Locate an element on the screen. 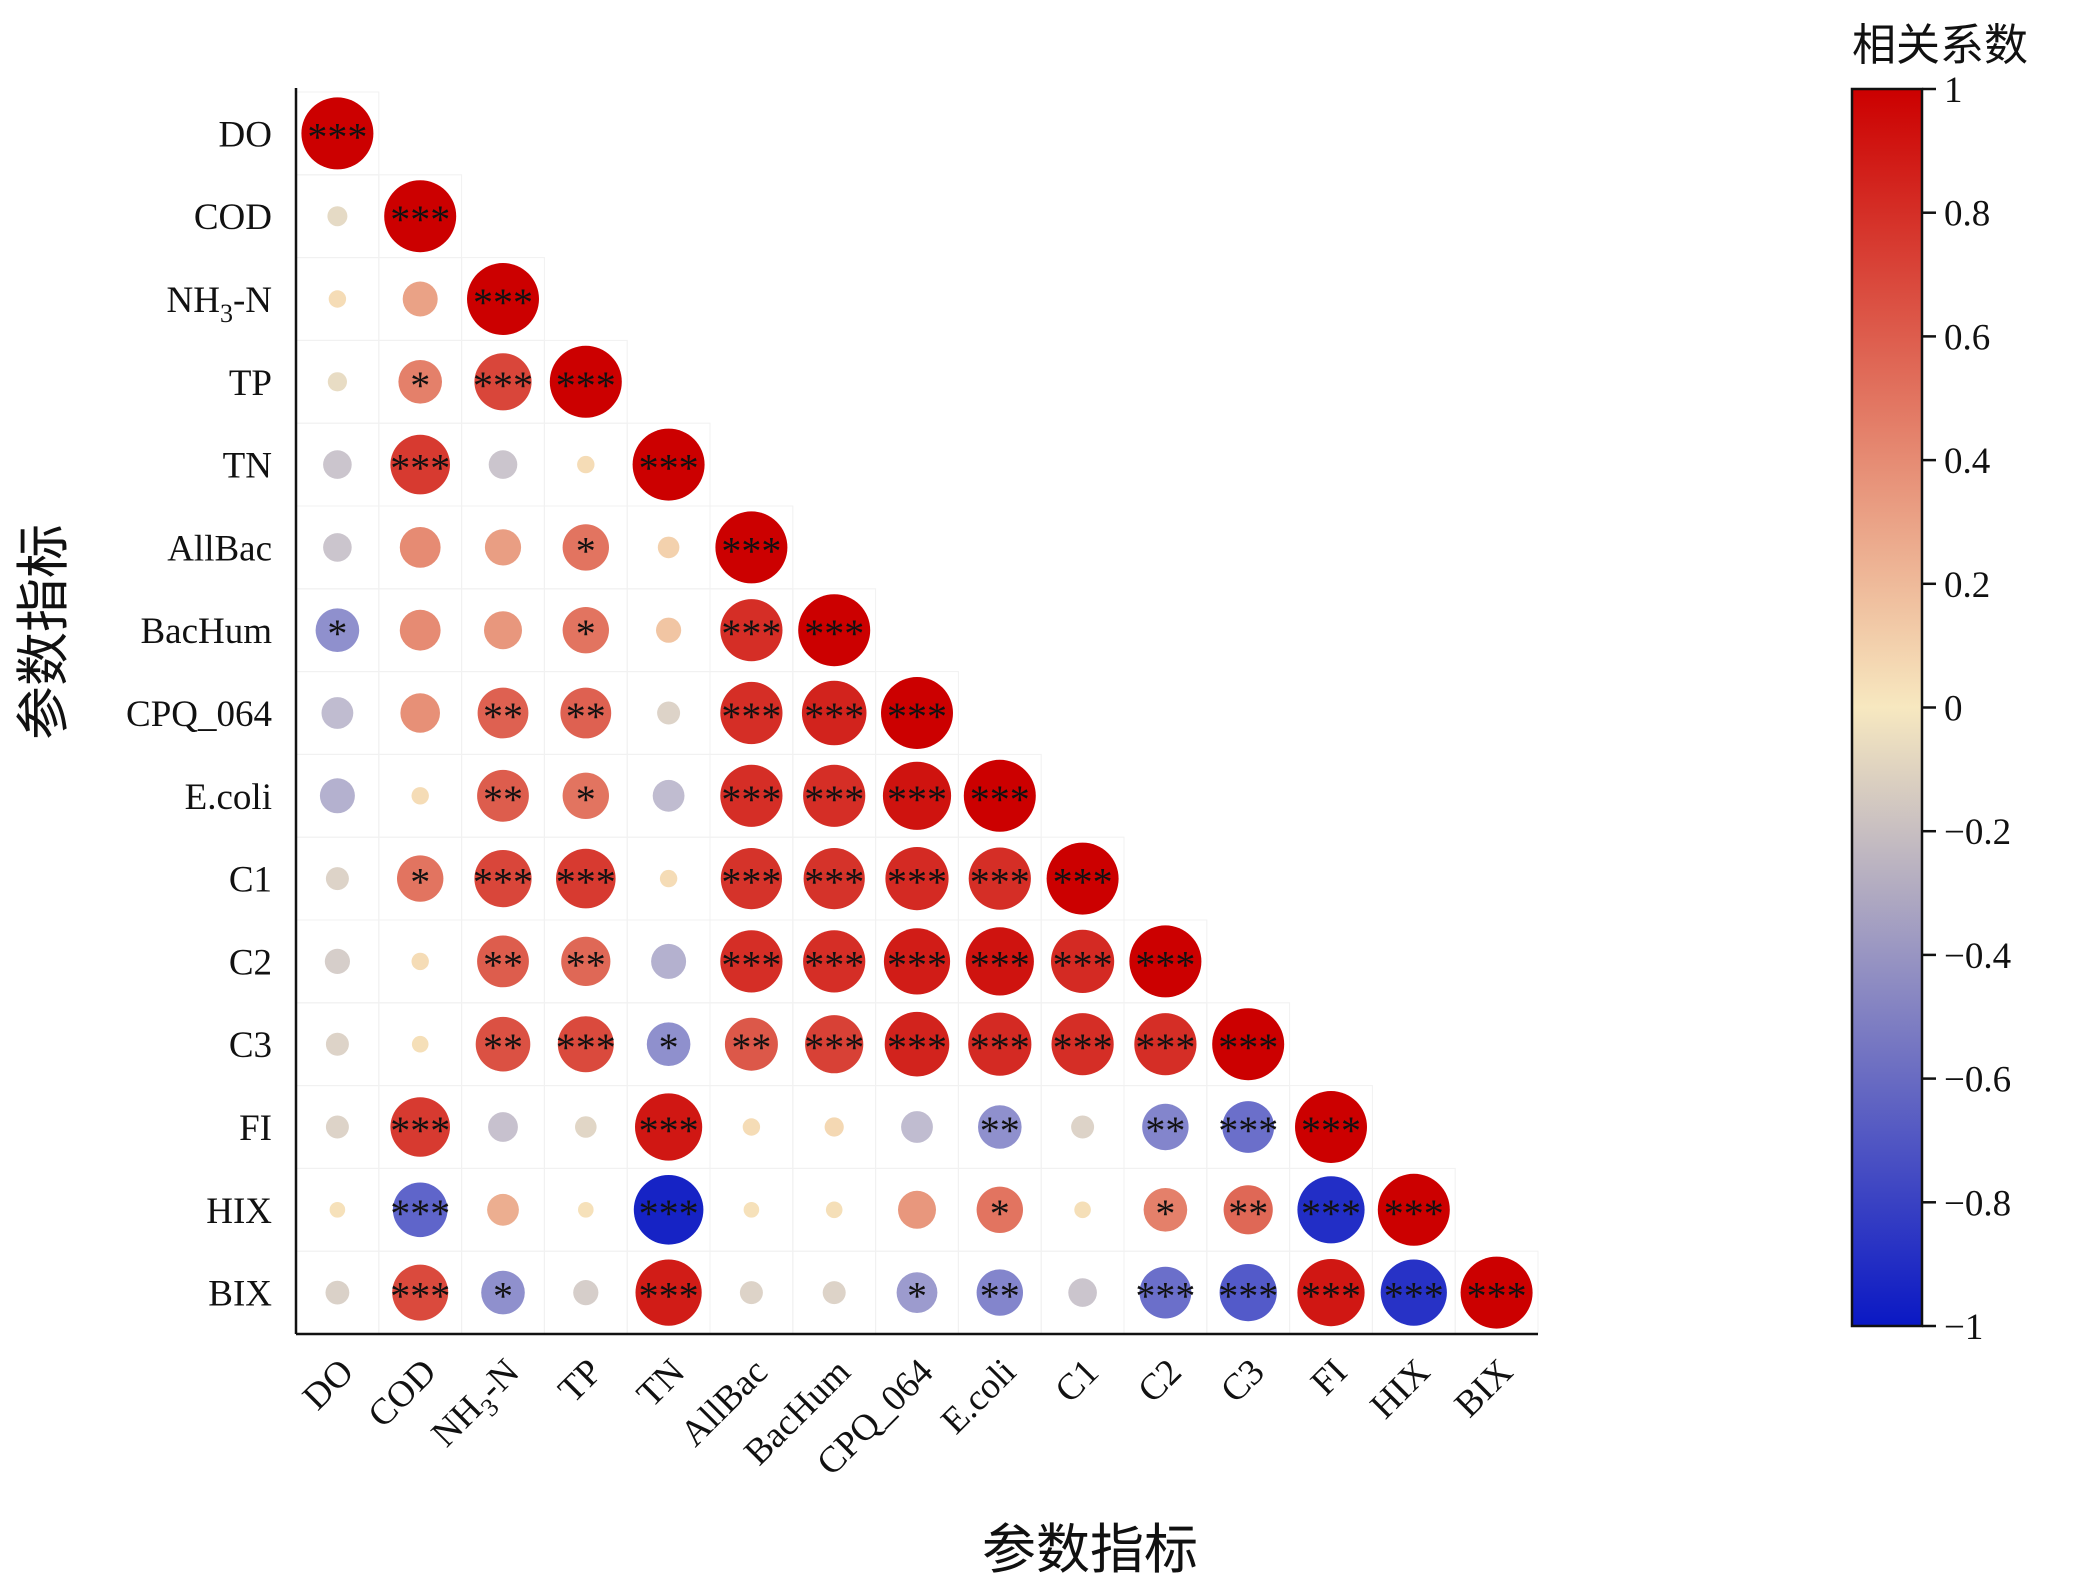  x-axis-title: 参数指标 is located at coordinates (1090, 1549).